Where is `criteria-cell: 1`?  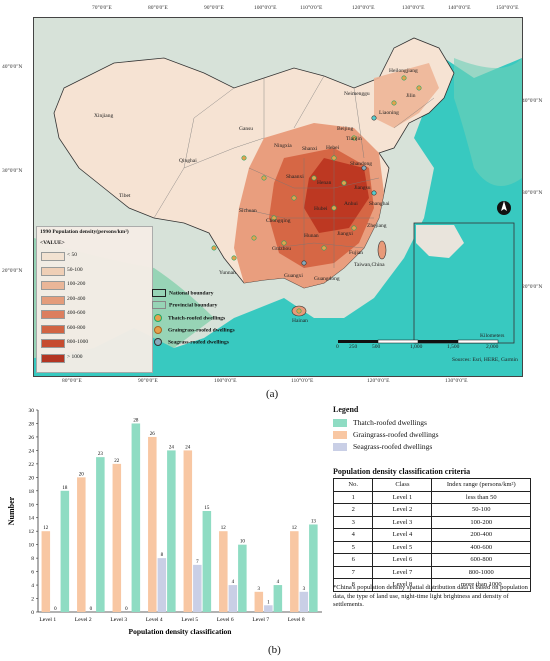
criteria-cell: 1 is located at coordinates (353, 497).